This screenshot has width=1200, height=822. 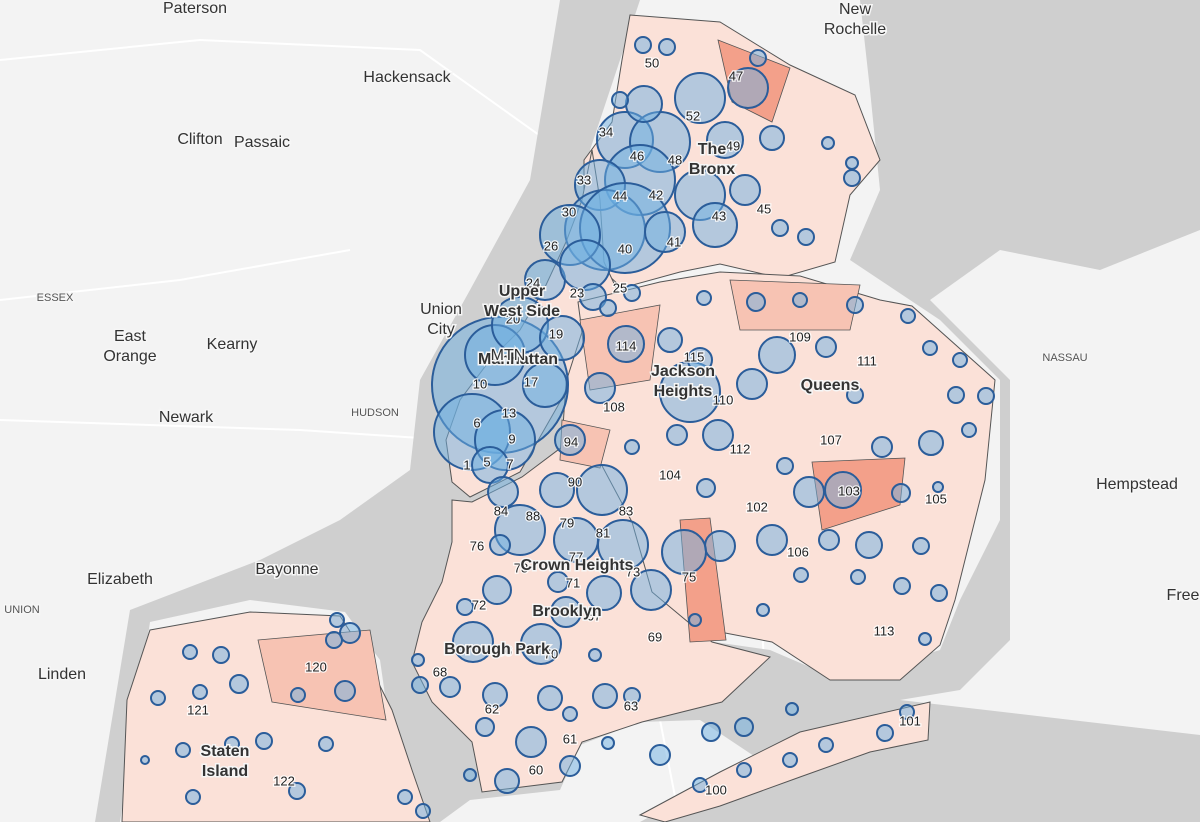 I want to click on precinct-label: 105, so click(x=936, y=498).